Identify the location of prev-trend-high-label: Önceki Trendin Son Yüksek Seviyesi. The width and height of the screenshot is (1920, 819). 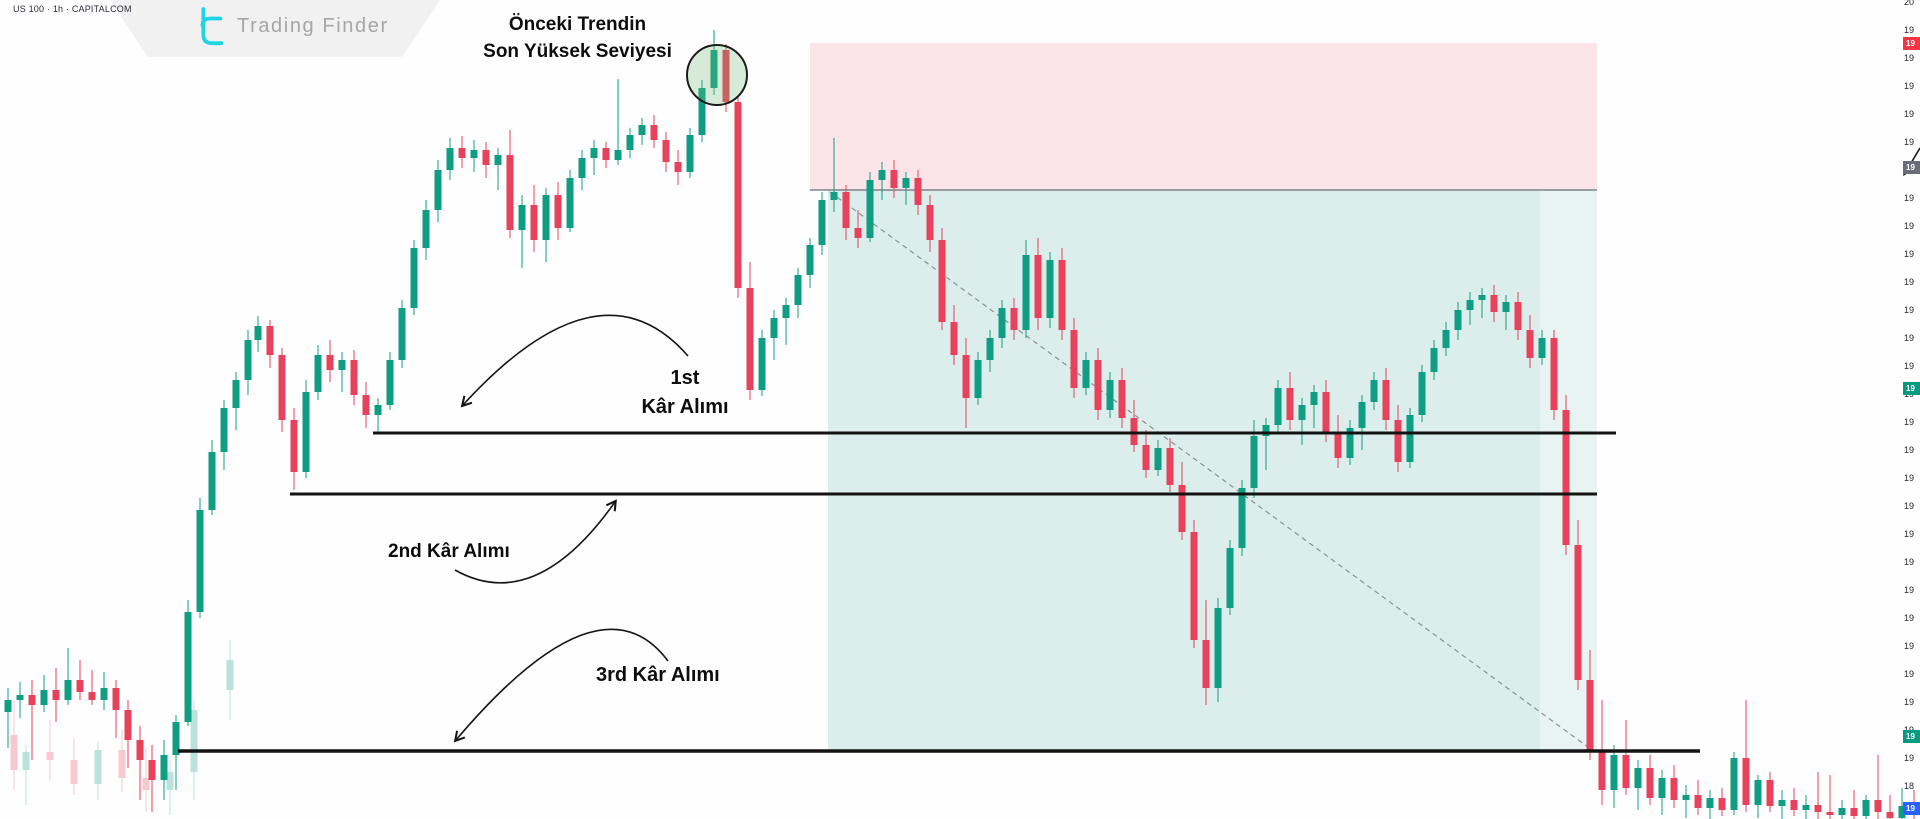
(577, 38).